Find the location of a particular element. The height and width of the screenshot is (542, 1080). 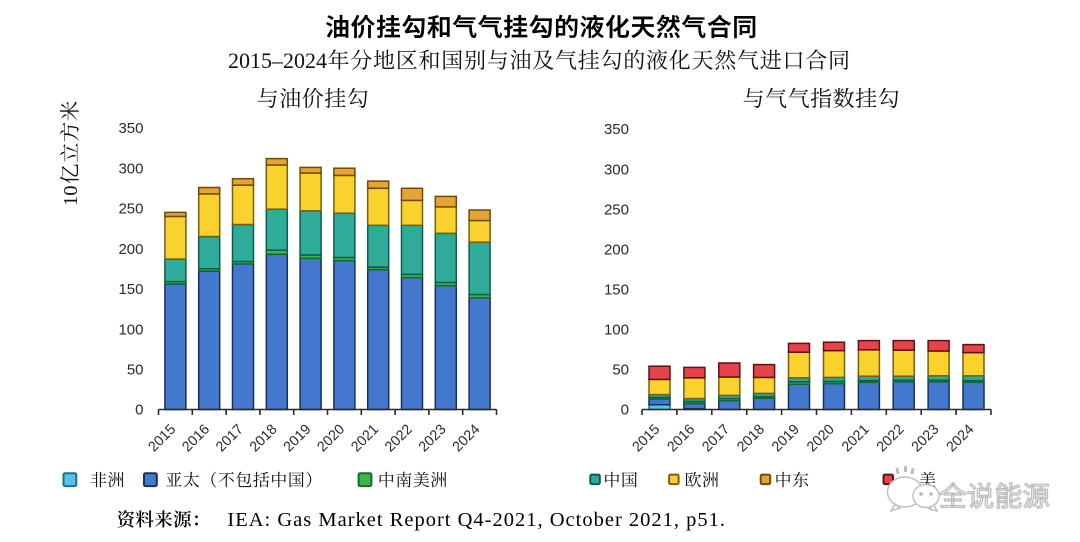

svg-text: 10 is located at coordinates (71, 196).